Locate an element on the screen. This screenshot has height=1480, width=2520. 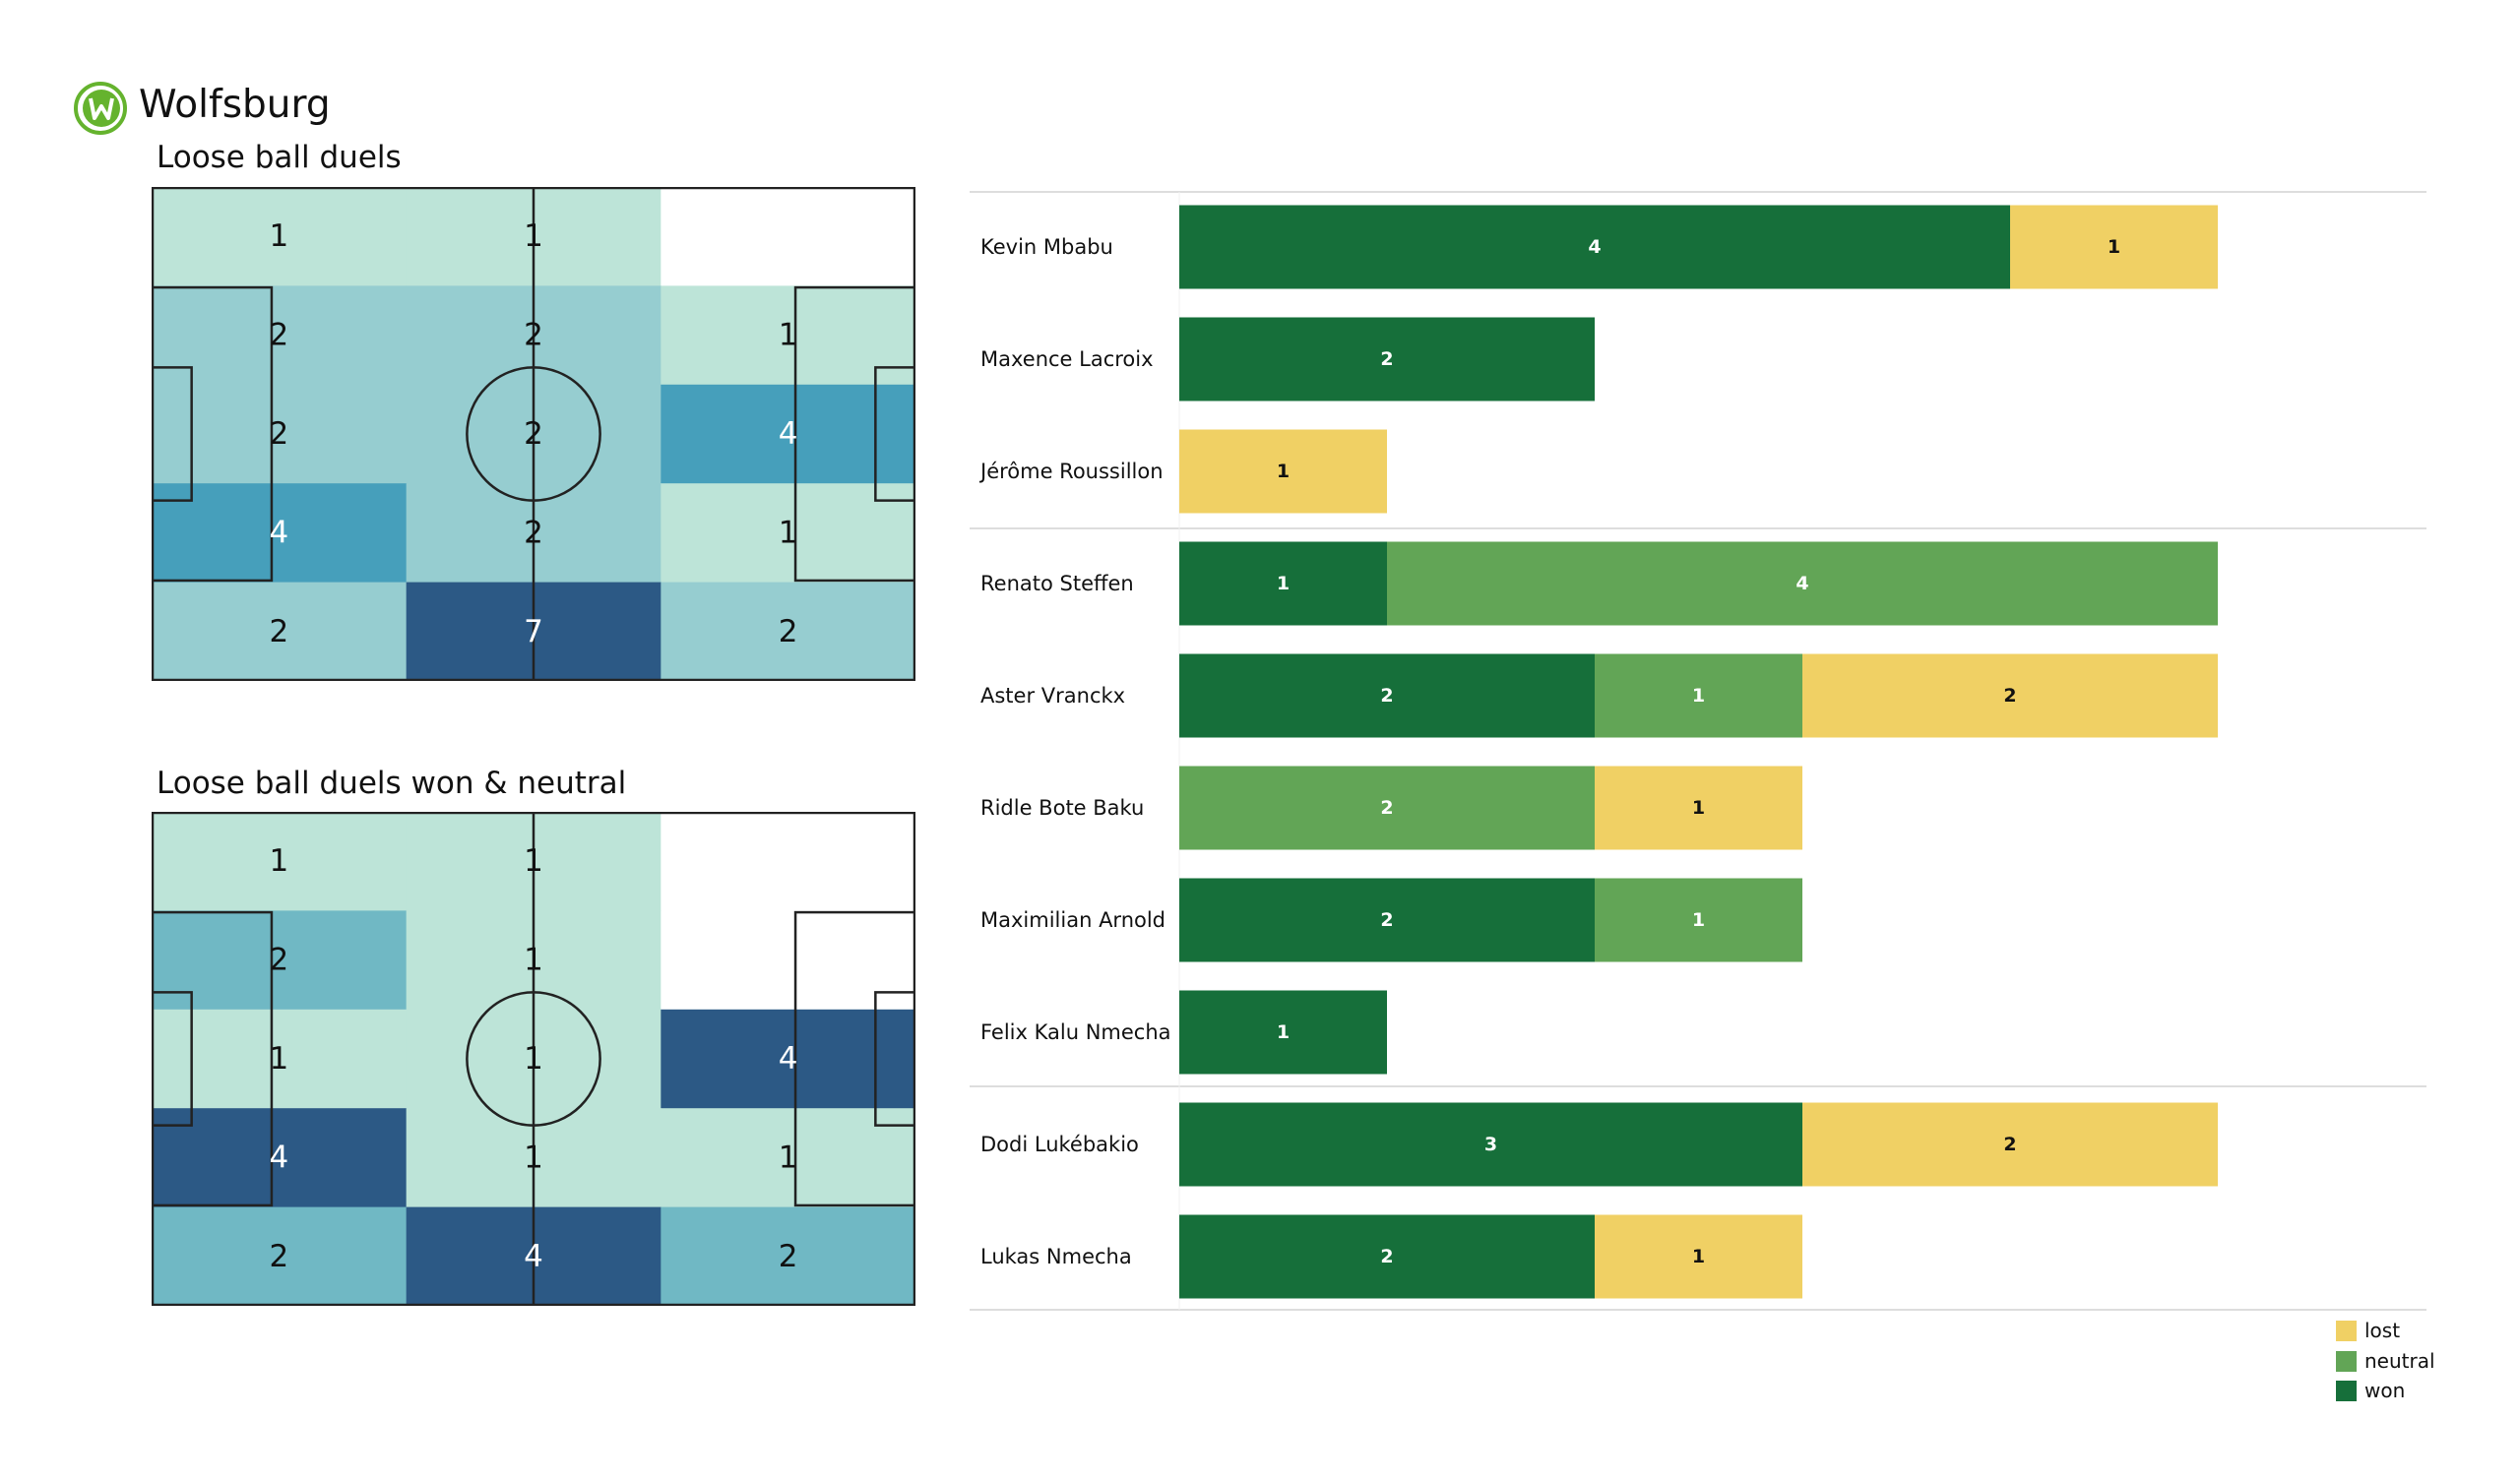
legend-swatch-won is located at coordinates (2346, 1391).